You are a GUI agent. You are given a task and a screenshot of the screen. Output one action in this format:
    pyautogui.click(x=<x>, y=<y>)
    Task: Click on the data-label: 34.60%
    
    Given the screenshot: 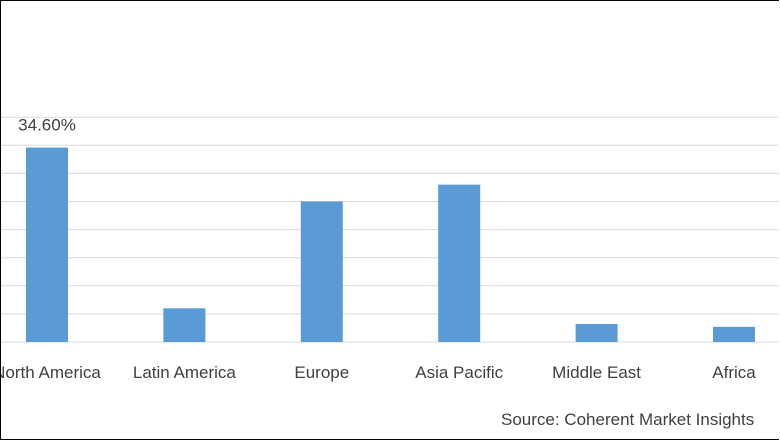 What is the action you would take?
    pyautogui.click(x=47, y=125)
    